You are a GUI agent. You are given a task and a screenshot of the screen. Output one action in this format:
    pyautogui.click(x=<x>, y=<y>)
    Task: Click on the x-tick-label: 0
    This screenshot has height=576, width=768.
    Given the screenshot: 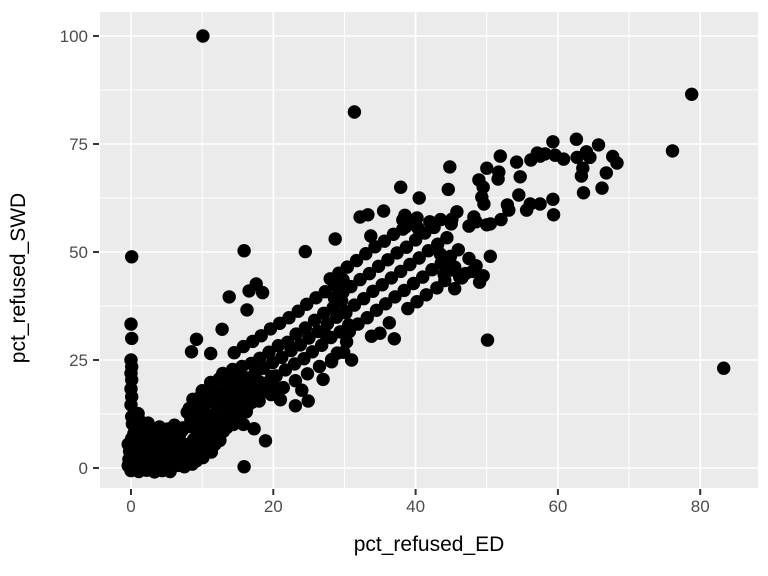 What is the action you would take?
    pyautogui.click(x=130, y=506)
    